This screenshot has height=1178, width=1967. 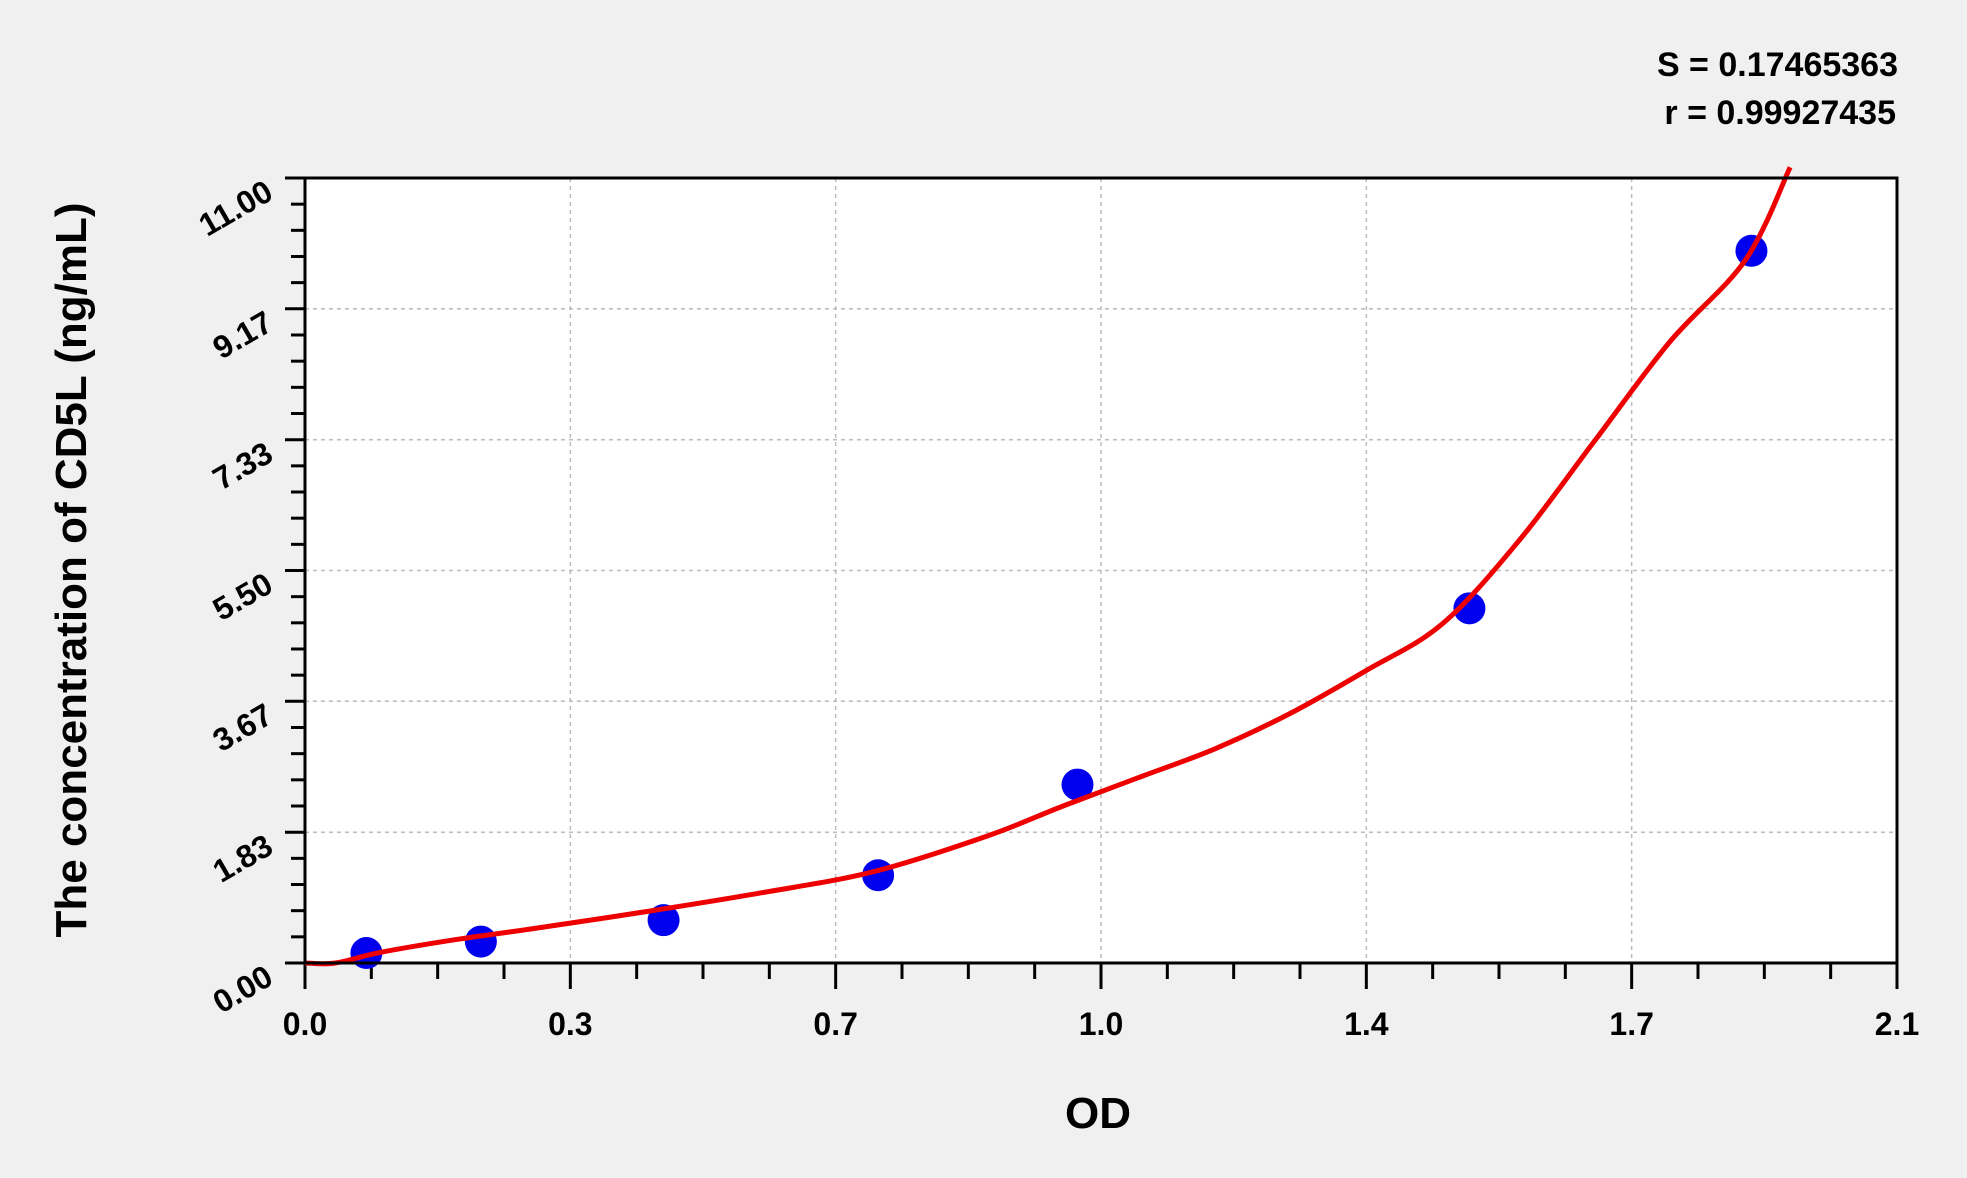 What do you see at coordinates (243, 466) in the screenshot?
I see `y-tick-label: 7.33` at bounding box center [243, 466].